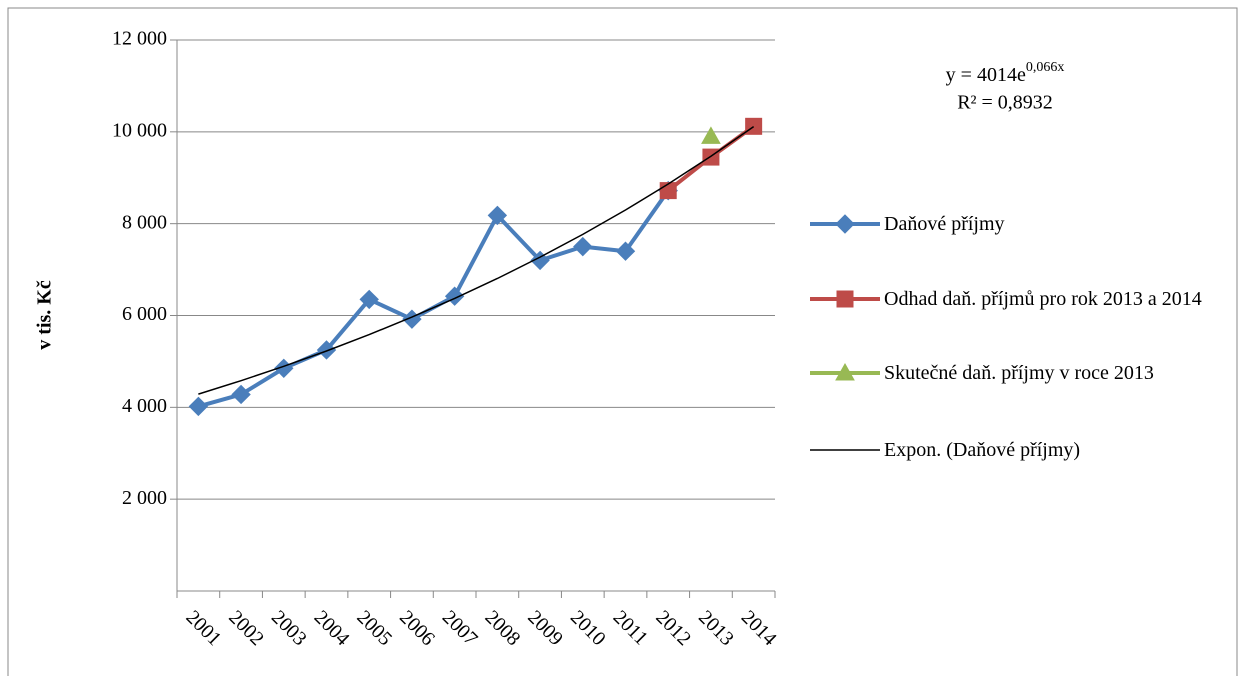  What do you see at coordinates (503, 628) in the screenshot?
I see `x-tick-label: 2008` at bounding box center [503, 628].